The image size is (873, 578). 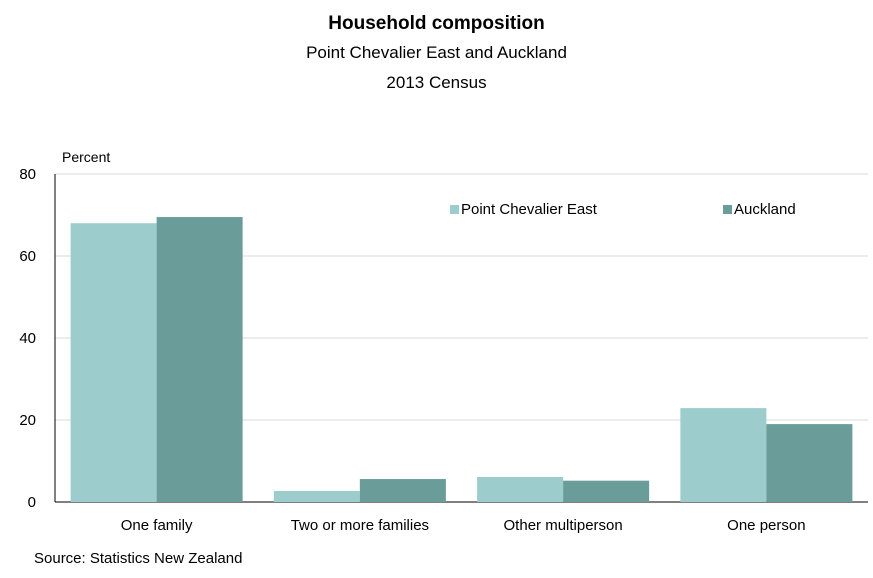 I want to click on y-axis-title: Percent, so click(x=86, y=157).